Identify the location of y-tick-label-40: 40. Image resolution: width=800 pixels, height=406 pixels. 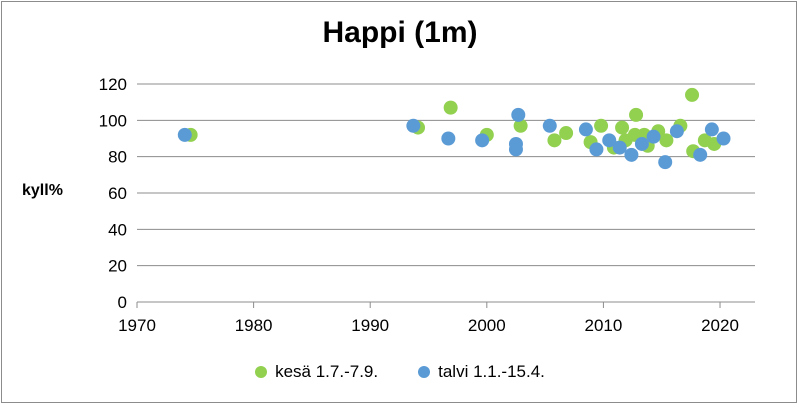
(117, 229).